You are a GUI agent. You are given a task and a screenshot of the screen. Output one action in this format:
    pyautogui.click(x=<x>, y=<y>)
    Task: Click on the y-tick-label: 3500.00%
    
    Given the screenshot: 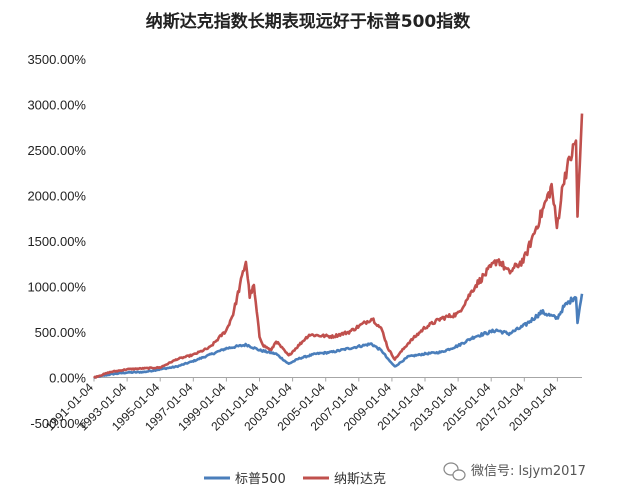 What is the action you would take?
    pyautogui.click(x=56, y=59)
    